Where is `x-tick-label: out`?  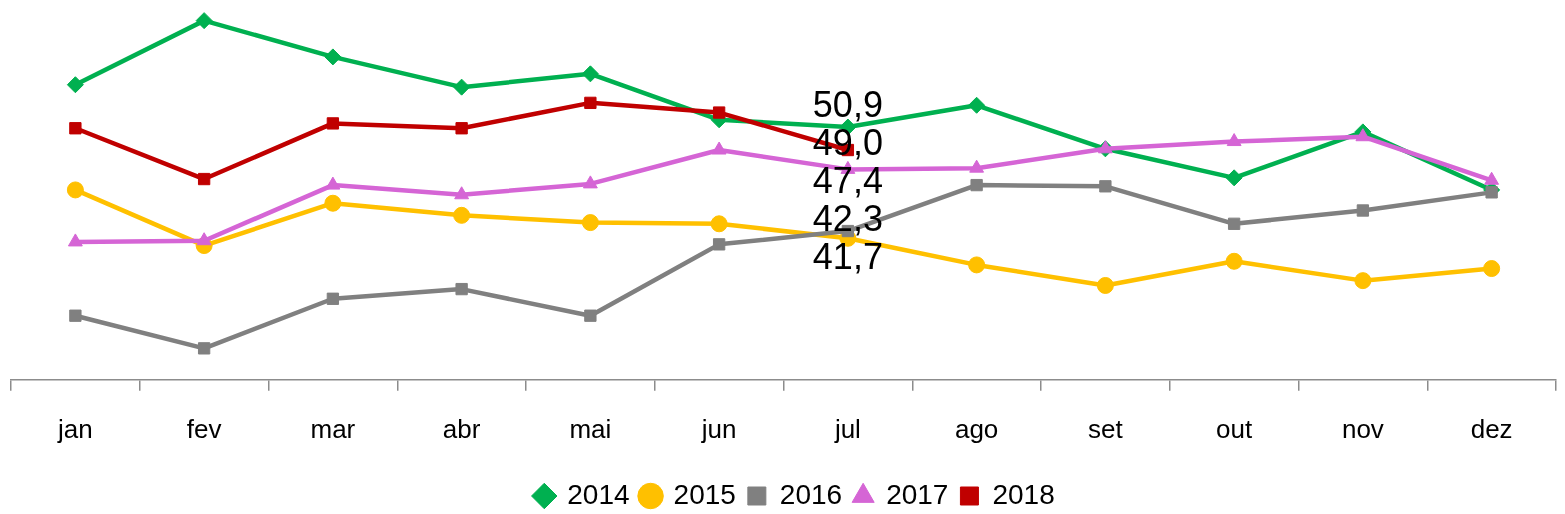 x-tick-label: out is located at coordinates (1234, 428).